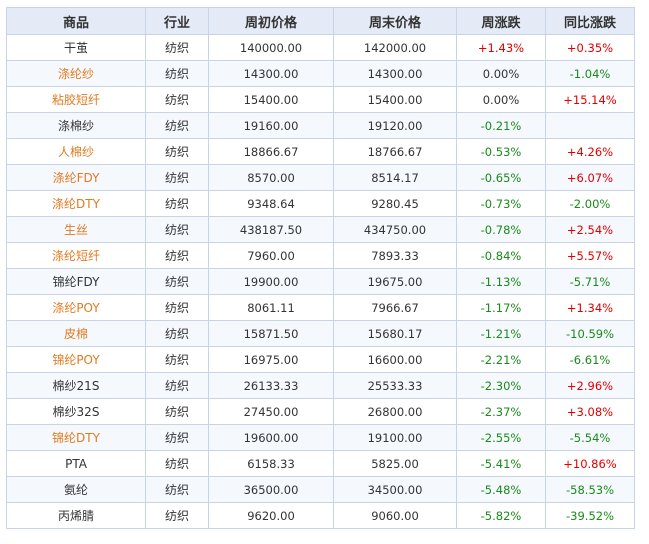 Image resolution: width=649 pixels, height=544 pixels. I want to click on table-row: PTA 纺织 6158.33 5825.00 -5.41% +10.86%, so click(320, 463).